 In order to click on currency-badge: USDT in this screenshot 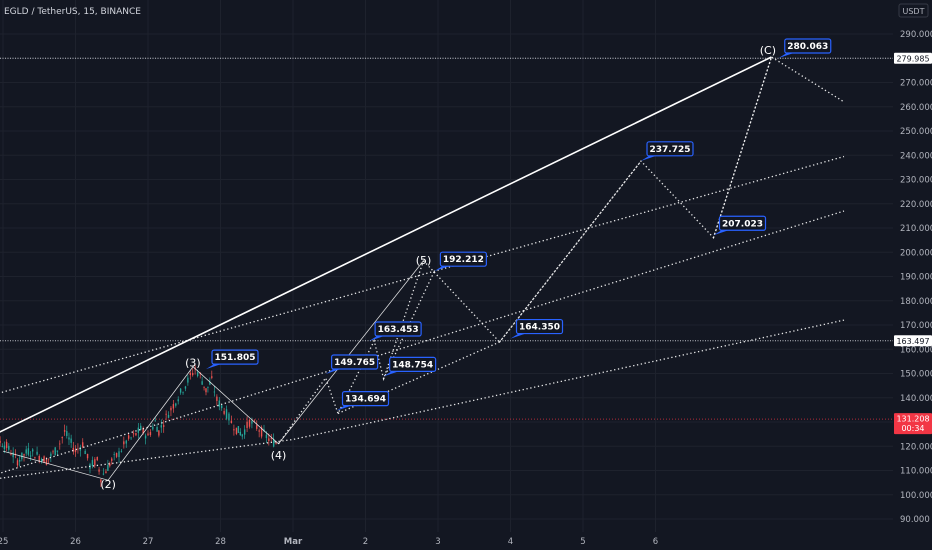, I will do `click(913, 10)`.